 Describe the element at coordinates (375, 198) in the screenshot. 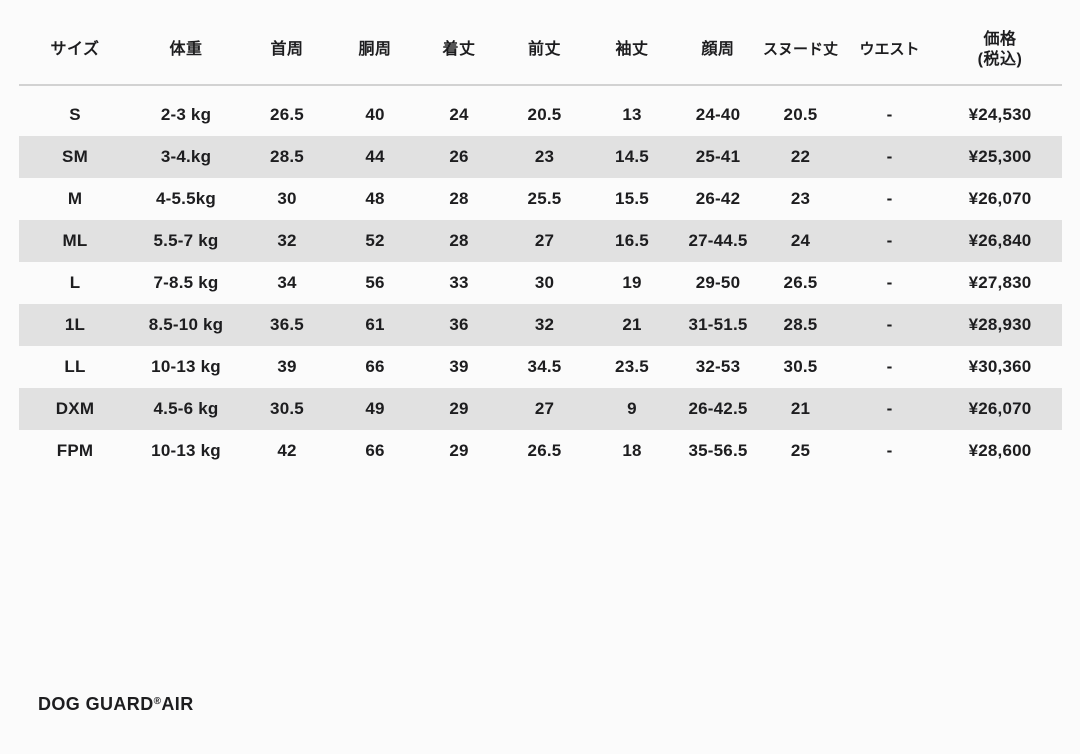

I see `cell-chest: 48` at that location.